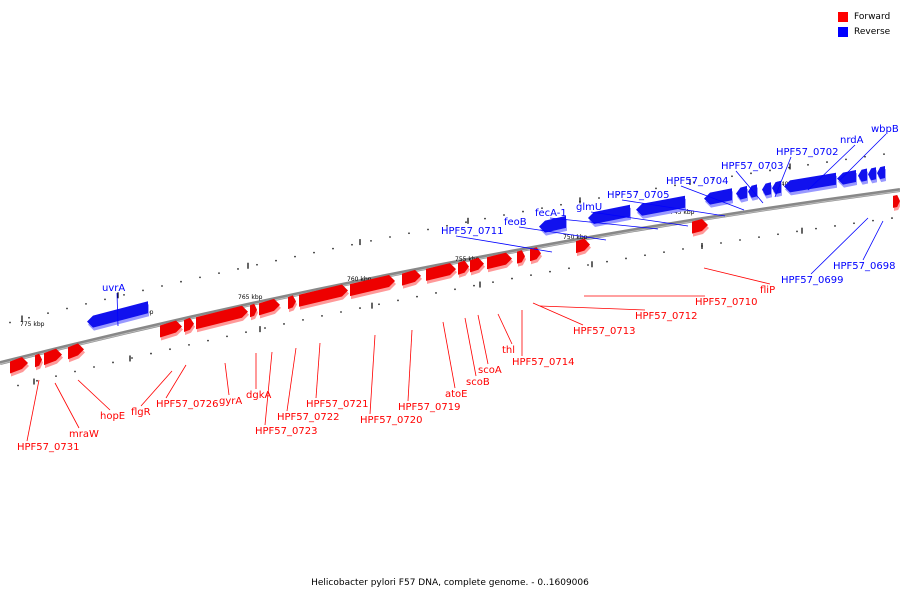  I want to click on gene-label-hpf57-0702: HPF57_0702, so click(807, 152).